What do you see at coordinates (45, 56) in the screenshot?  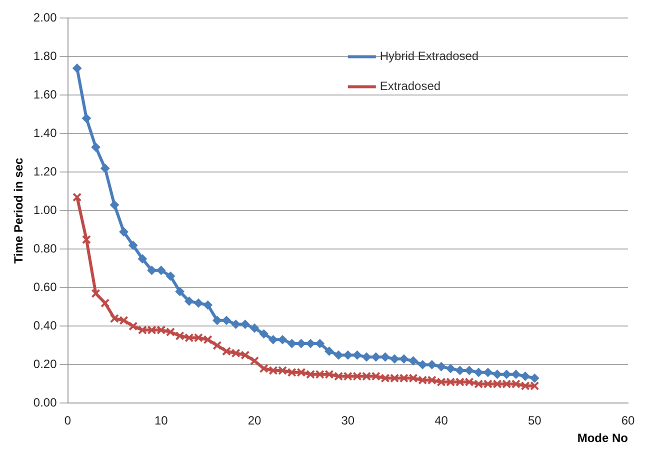 I see `y-tick-label: 1.80` at bounding box center [45, 56].